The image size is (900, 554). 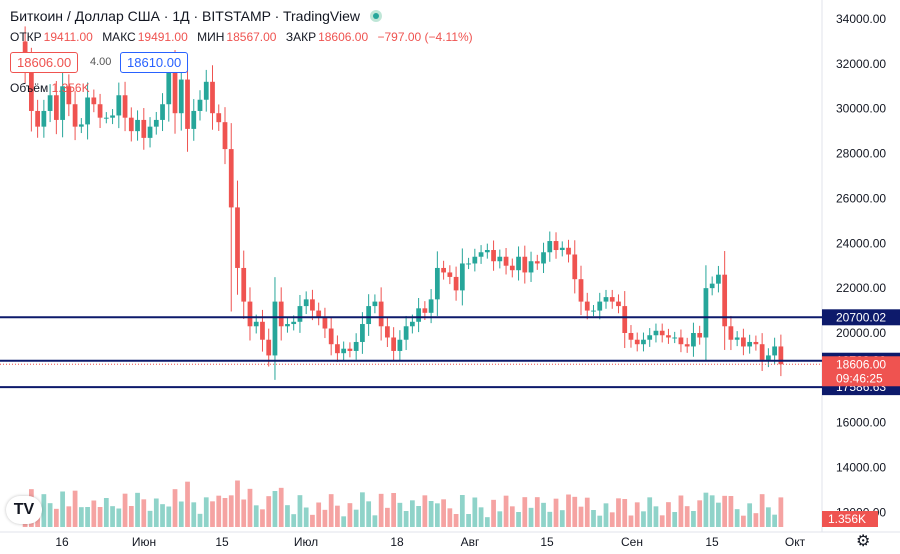 What do you see at coordinates (861, 423) in the screenshot?
I see `price-tick-label: 16000.00` at bounding box center [861, 423].